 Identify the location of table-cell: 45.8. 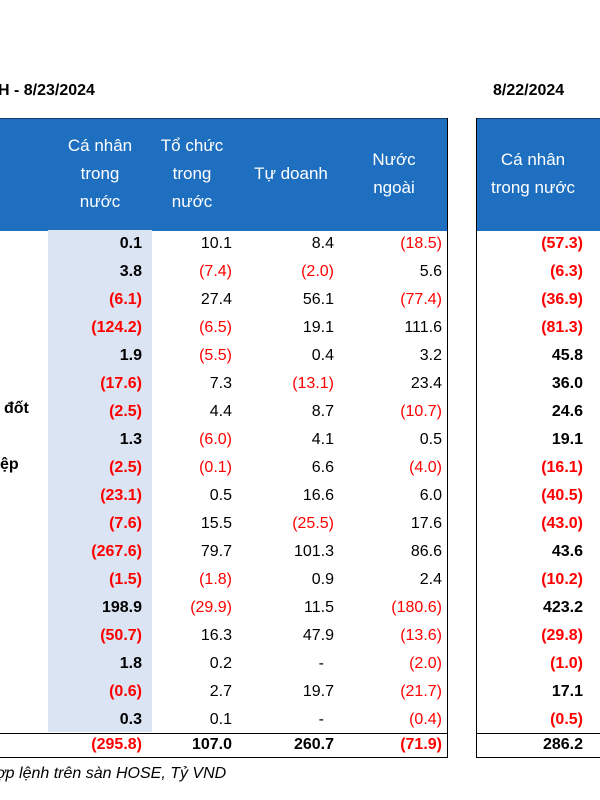
(567, 355).